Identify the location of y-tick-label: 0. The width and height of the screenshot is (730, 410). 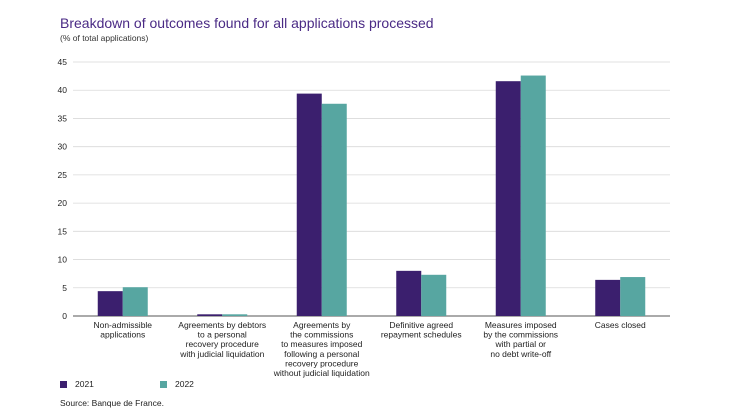
(64, 316).